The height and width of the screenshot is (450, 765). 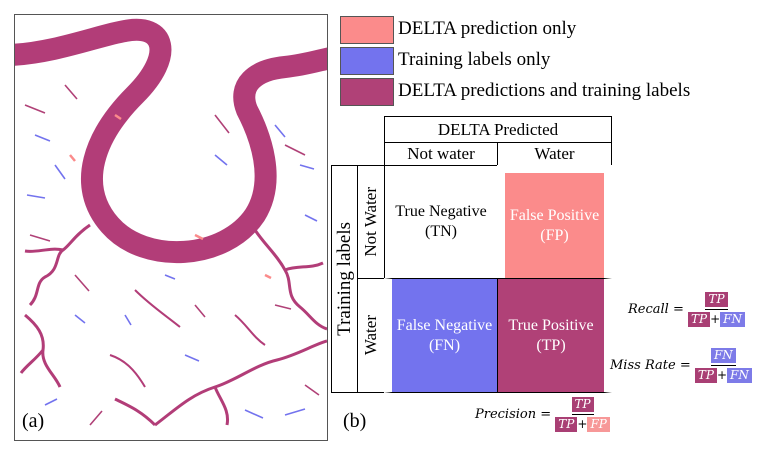 I want to click on row-header-not-water-text: Not Water, so click(x=370, y=222).